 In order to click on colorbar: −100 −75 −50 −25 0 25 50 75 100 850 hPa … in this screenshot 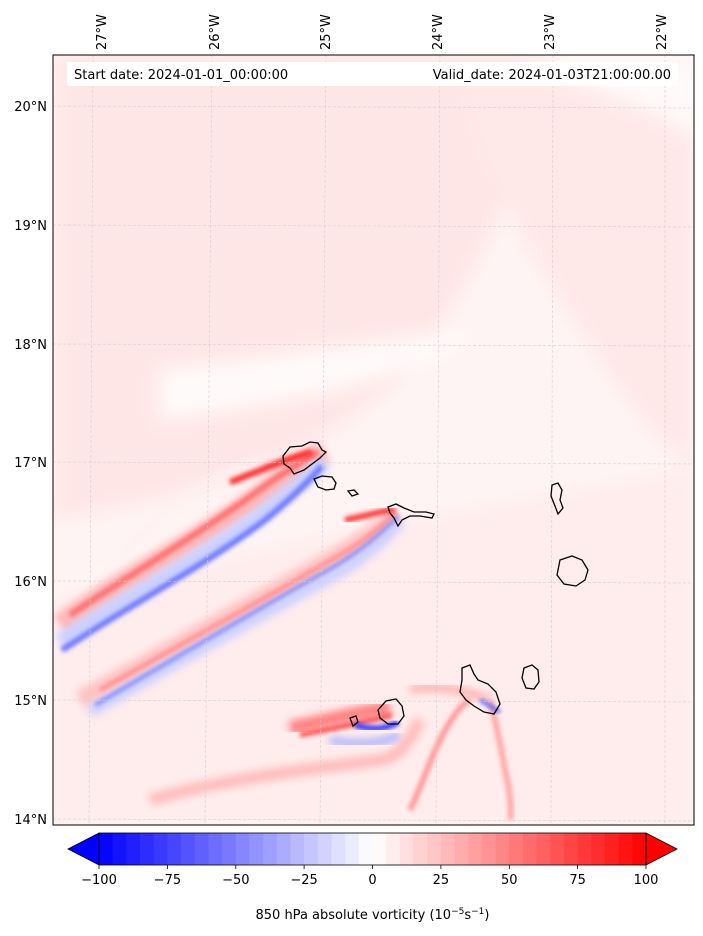, I will do `click(372, 877)`.